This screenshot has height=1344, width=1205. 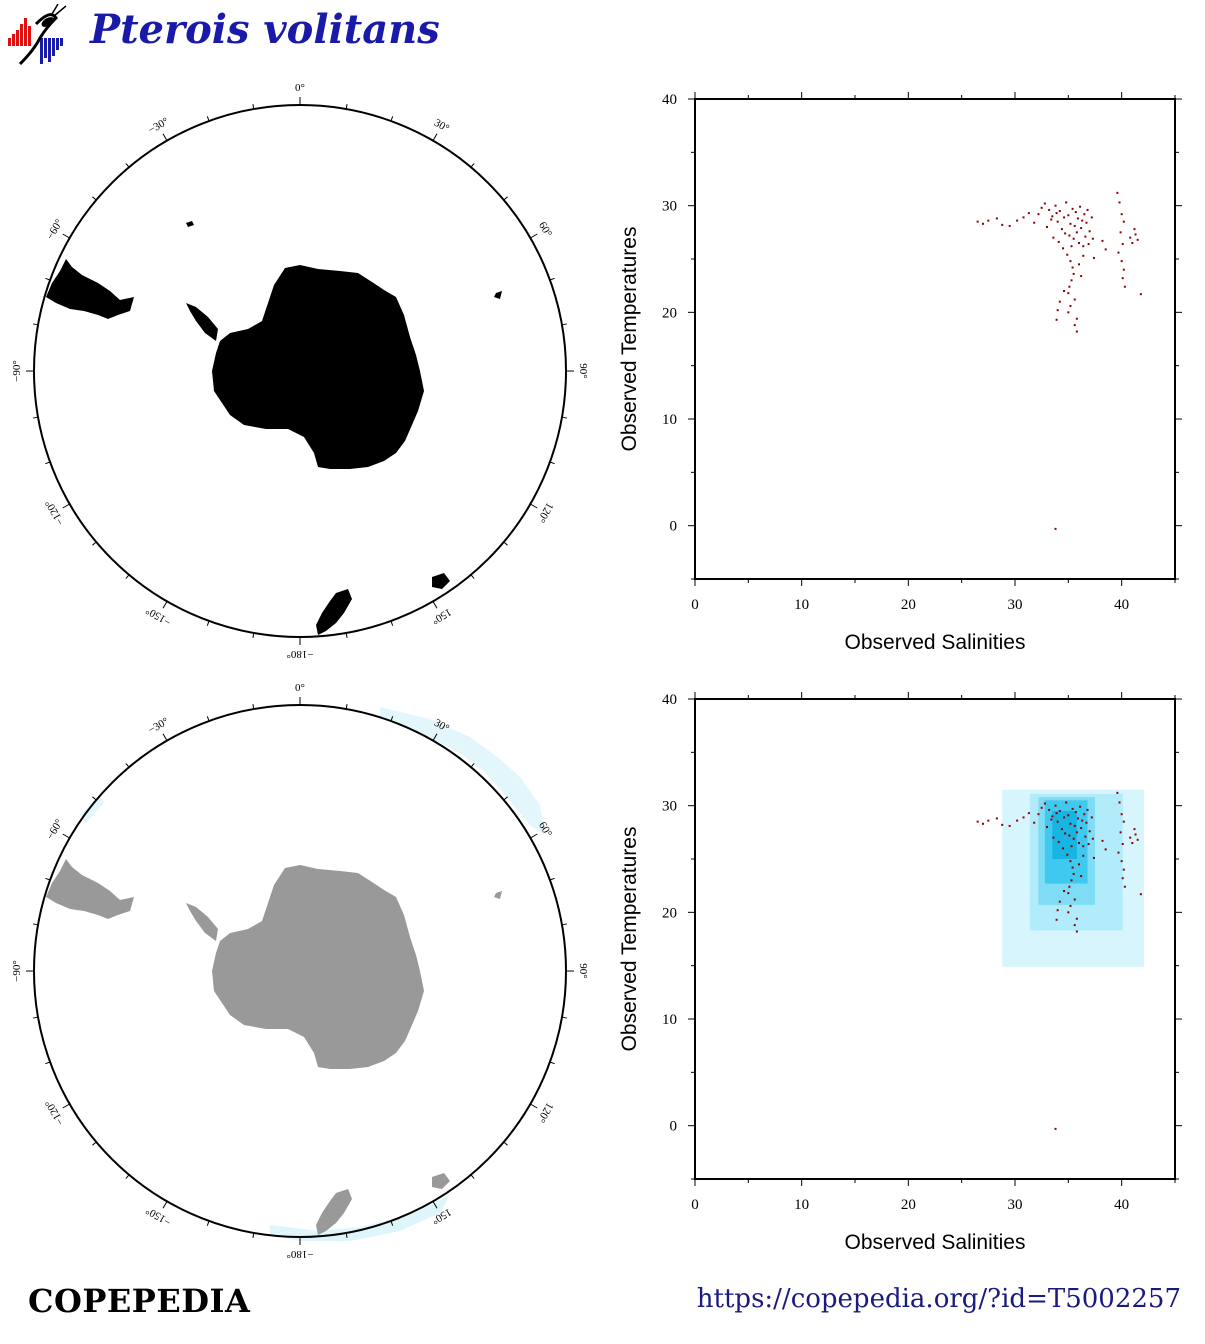 What do you see at coordinates (935, 939) in the screenshot?
I see `plot-frame` at bounding box center [935, 939].